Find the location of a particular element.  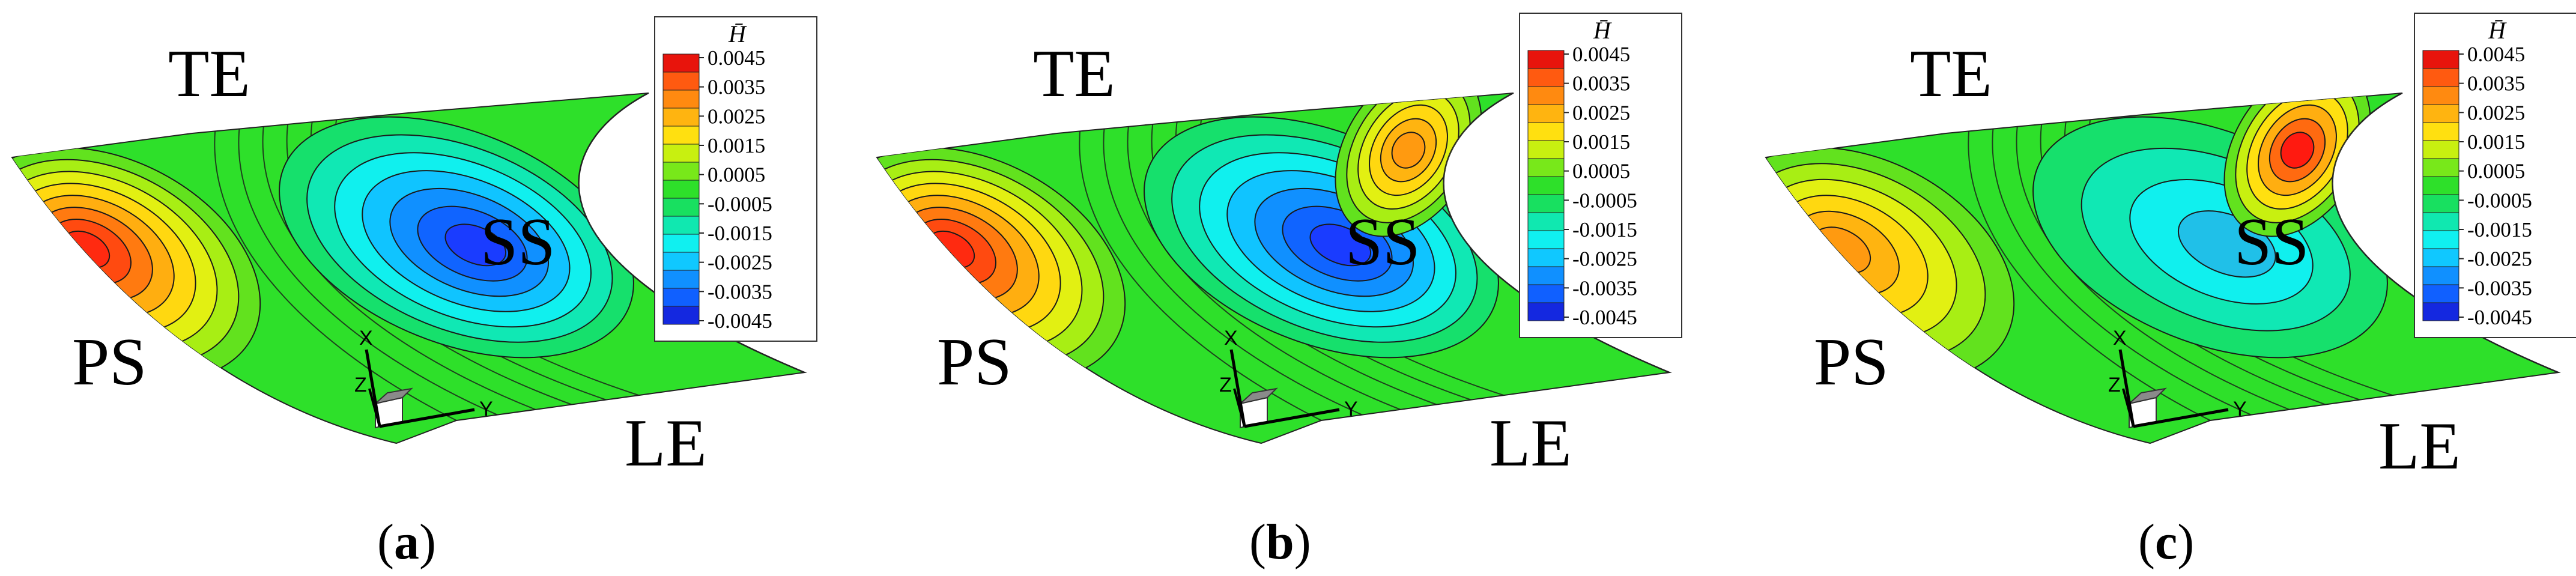

caption: (c) is located at coordinates (2166, 542).